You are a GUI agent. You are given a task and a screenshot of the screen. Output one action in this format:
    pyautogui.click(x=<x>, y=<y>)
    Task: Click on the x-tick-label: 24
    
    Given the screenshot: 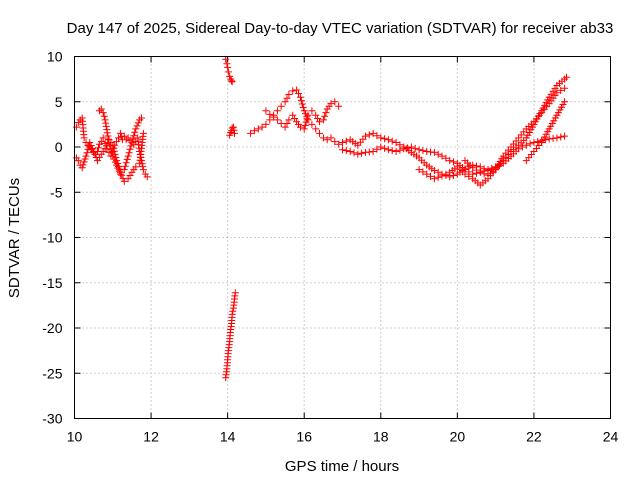 What is the action you would take?
    pyautogui.click(x=611, y=437)
    